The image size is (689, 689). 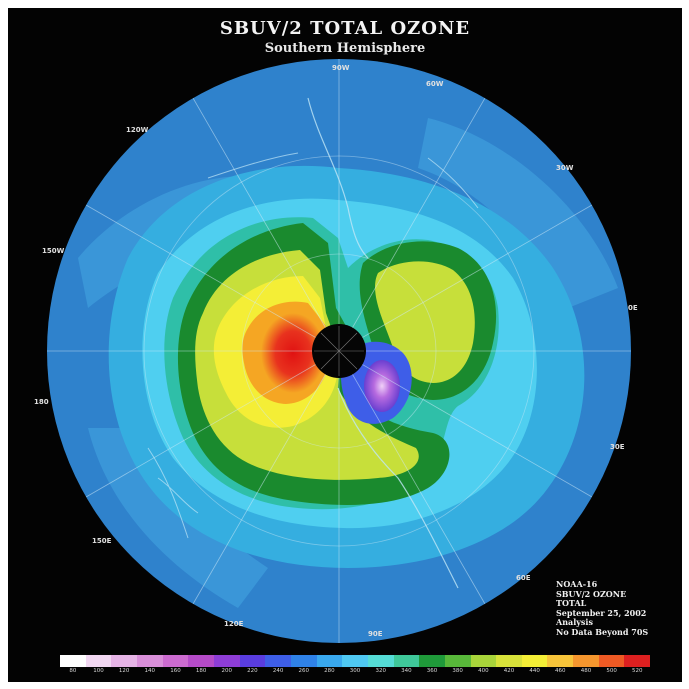 What do you see at coordinates (483, 671) in the screenshot?
I see `colorbar-tick-label: 400` at bounding box center [483, 671].